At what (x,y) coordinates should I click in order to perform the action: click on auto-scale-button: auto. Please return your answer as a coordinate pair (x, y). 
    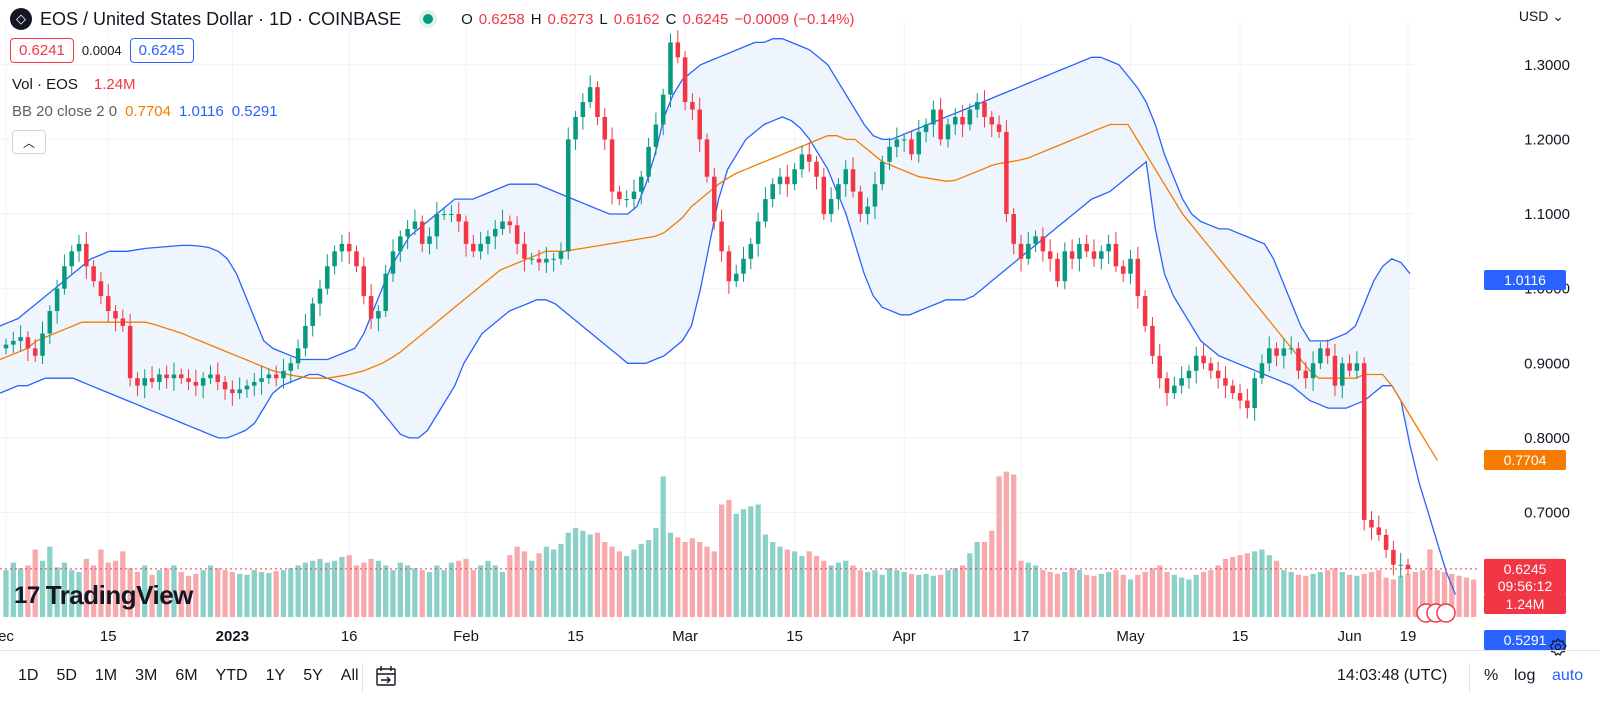
    Looking at the image, I should click on (1568, 675).